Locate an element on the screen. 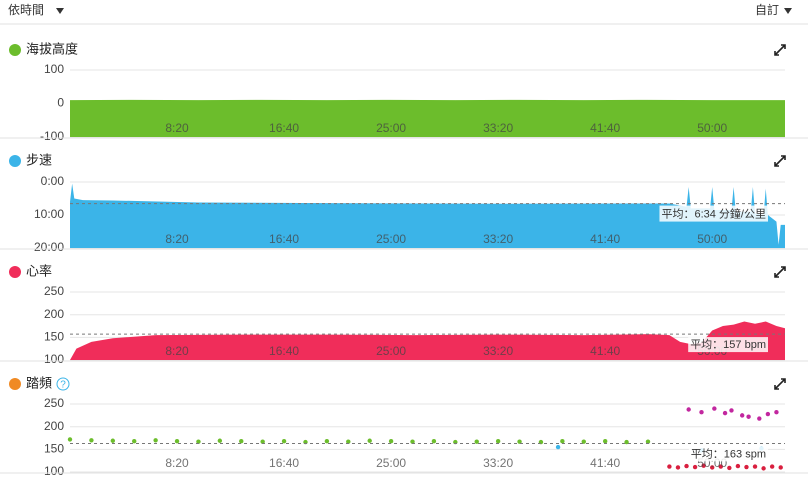 The width and height of the screenshot is (808, 483). help-icon-text: ? is located at coordinates (63, 385).